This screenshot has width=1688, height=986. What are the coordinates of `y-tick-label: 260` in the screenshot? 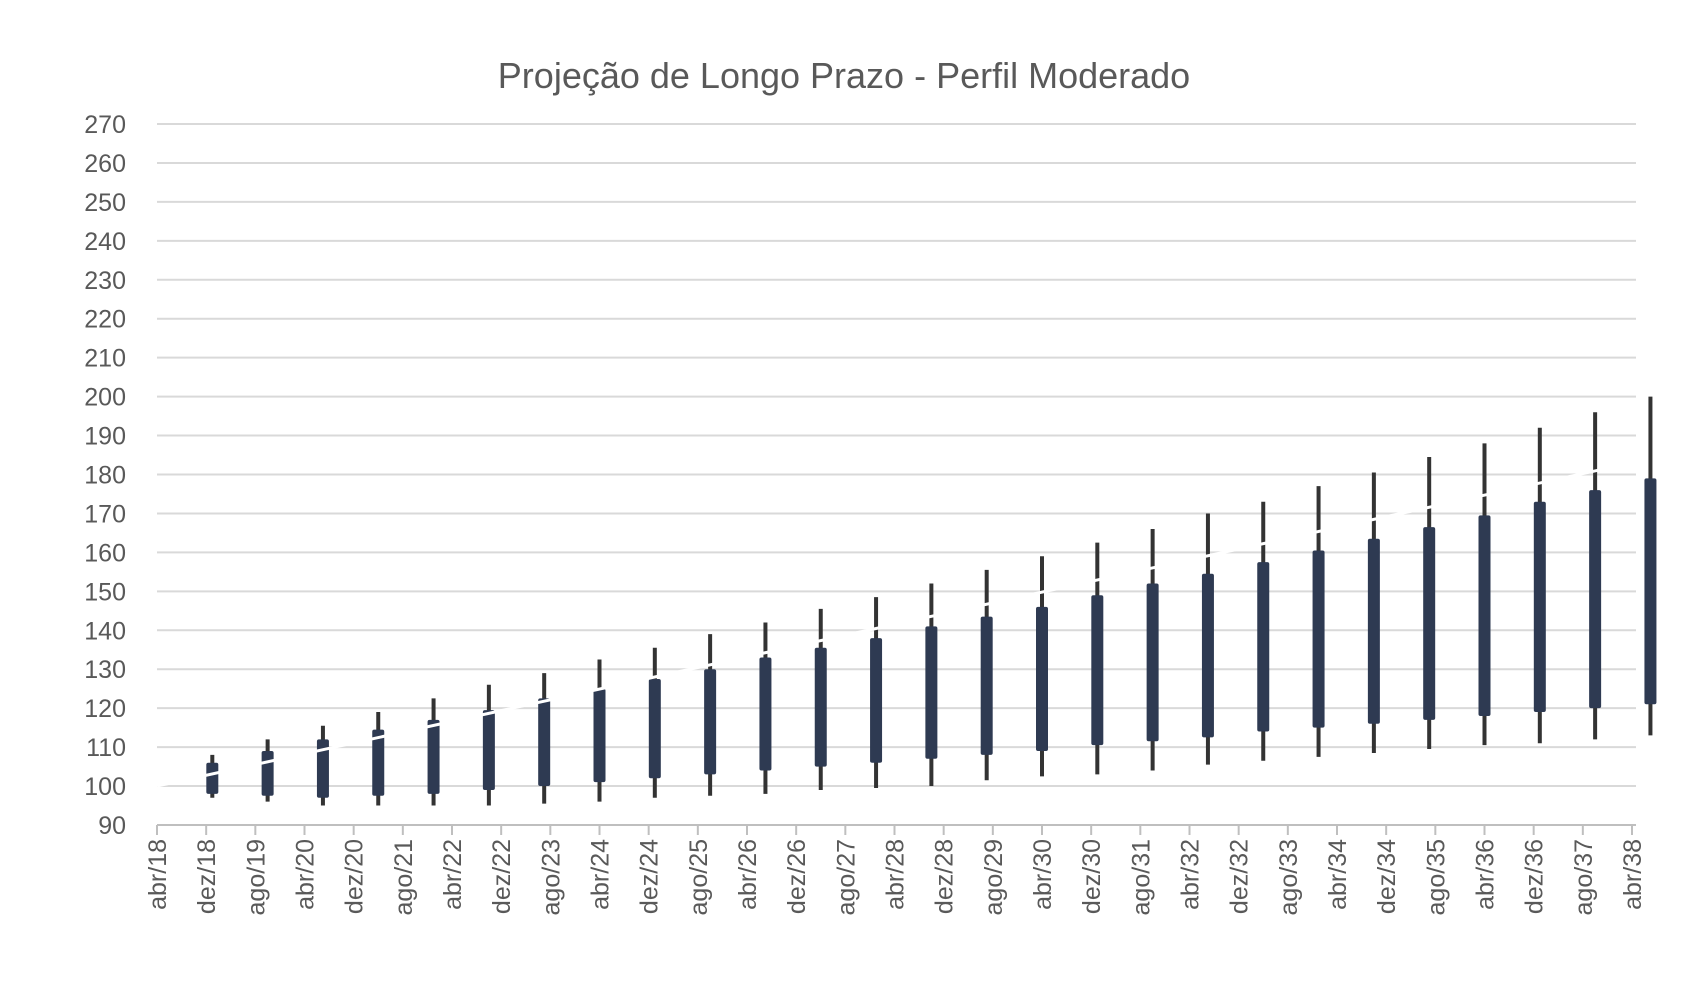 It's located at (105, 164).